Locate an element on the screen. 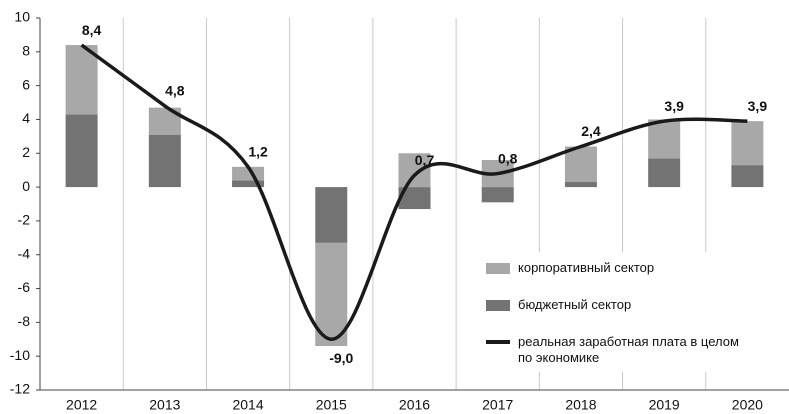 Image resolution: width=789 pixels, height=414 pixels. x-tick-label: 2012 is located at coordinates (81, 405).